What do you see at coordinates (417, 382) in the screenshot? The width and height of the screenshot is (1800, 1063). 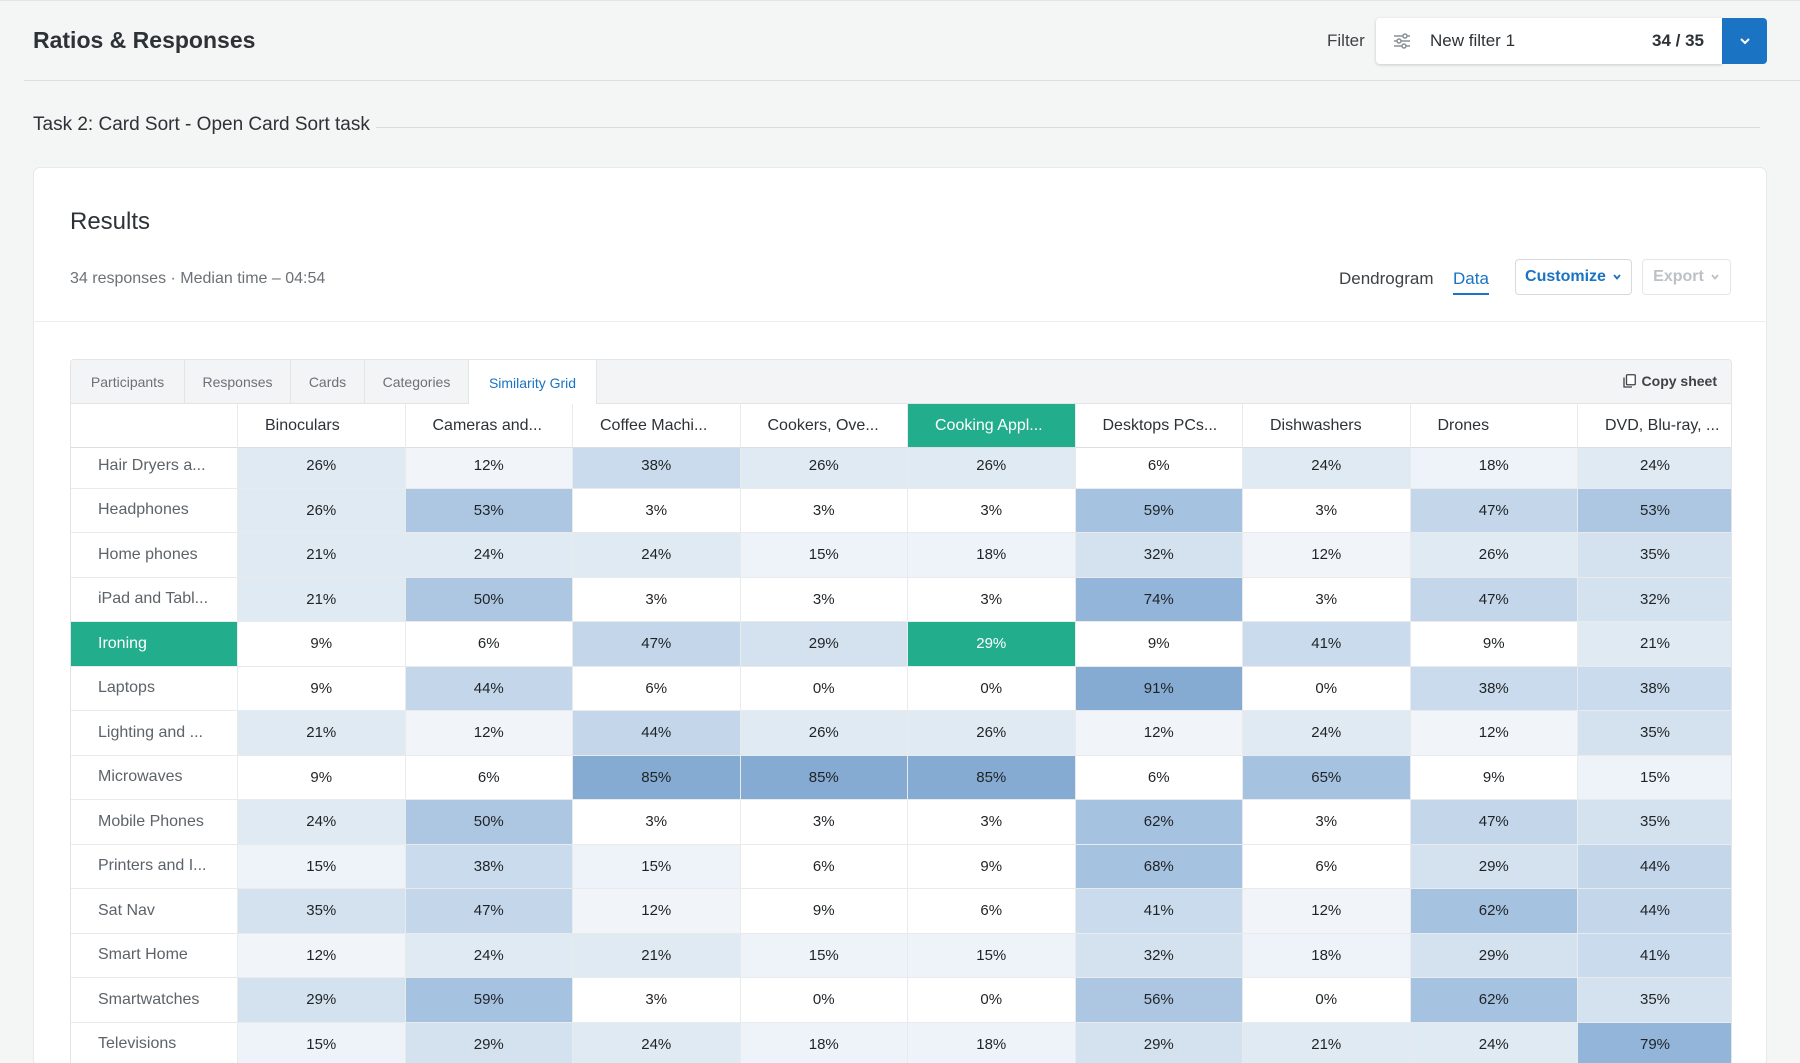 I see `tab-categories: Categories` at bounding box center [417, 382].